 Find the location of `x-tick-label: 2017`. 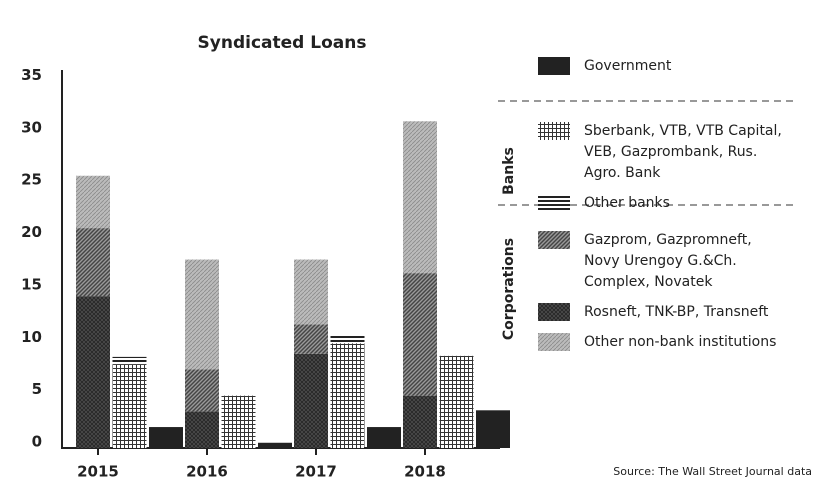

x-tick-label: 2017 is located at coordinates (316, 472).